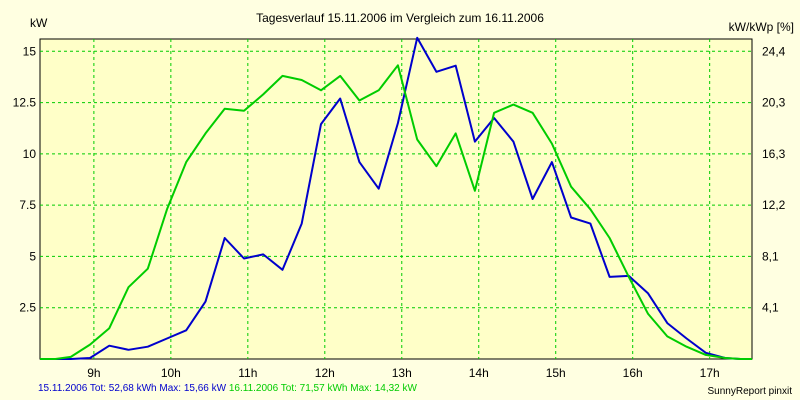 The height and width of the screenshot is (400, 800). I want to click on x-tick-label: 13h, so click(402, 373).